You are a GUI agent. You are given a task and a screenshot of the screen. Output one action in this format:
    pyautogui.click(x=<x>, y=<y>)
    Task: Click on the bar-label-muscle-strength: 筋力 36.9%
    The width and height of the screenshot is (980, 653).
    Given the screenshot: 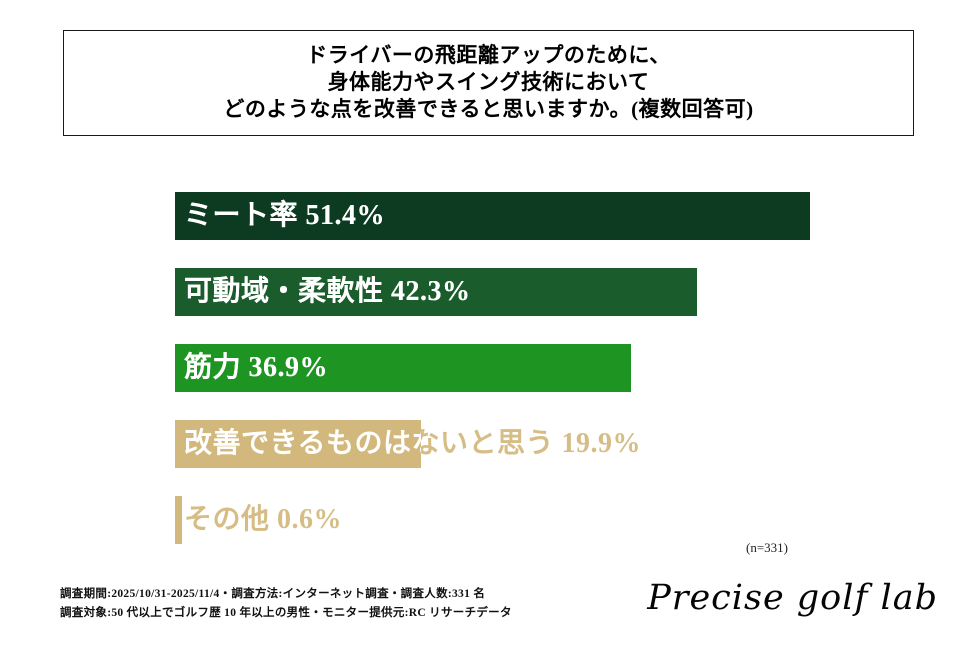 What is the action you would take?
    pyautogui.click(x=256, y=367)
    